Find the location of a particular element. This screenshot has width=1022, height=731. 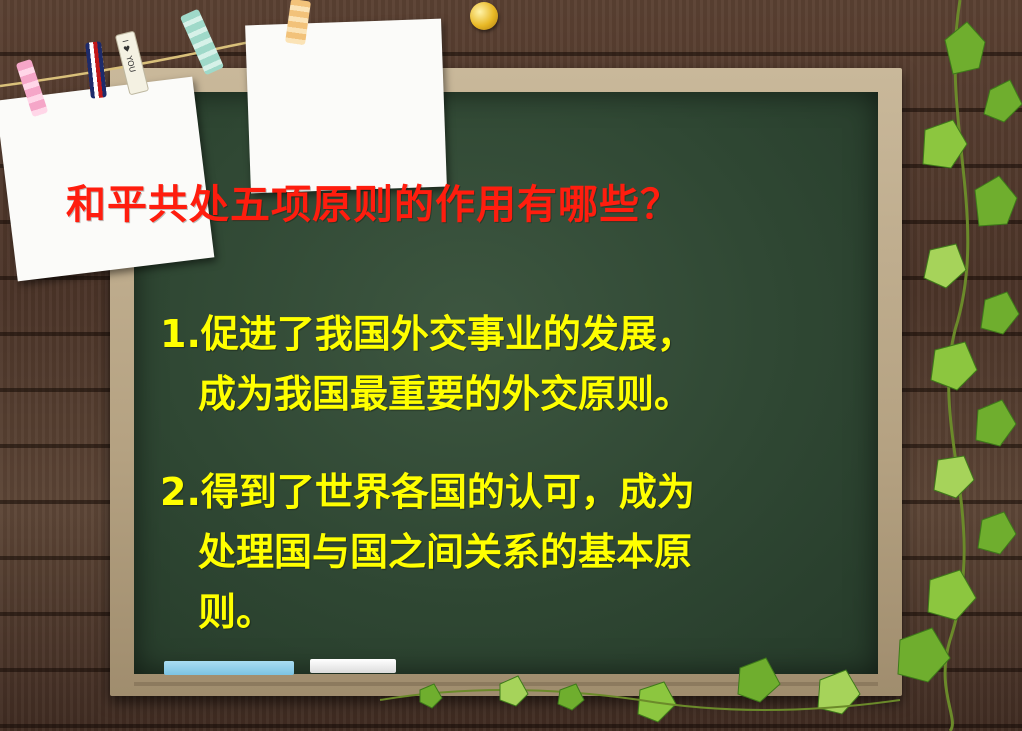

blue-chalk is located at coordinates (229, 668).